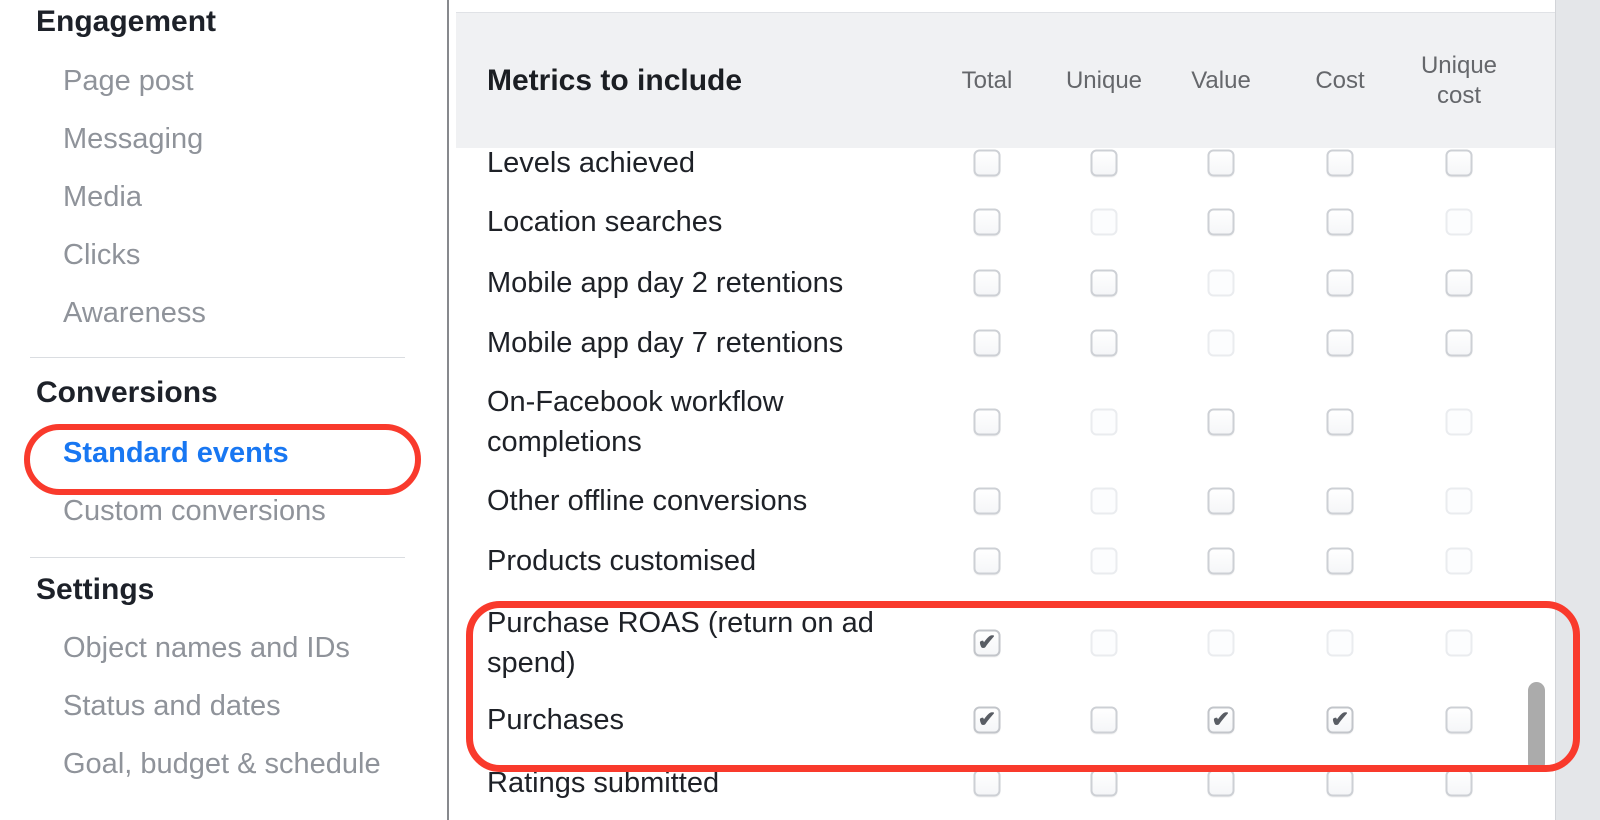 The height and width of the screenshot is (820, 1600). What do you see at coordinates (172, 706) in the screenshot?
I see `sidebar-item-status-and-dates: Status and dates` at bounding box center [172, 706].